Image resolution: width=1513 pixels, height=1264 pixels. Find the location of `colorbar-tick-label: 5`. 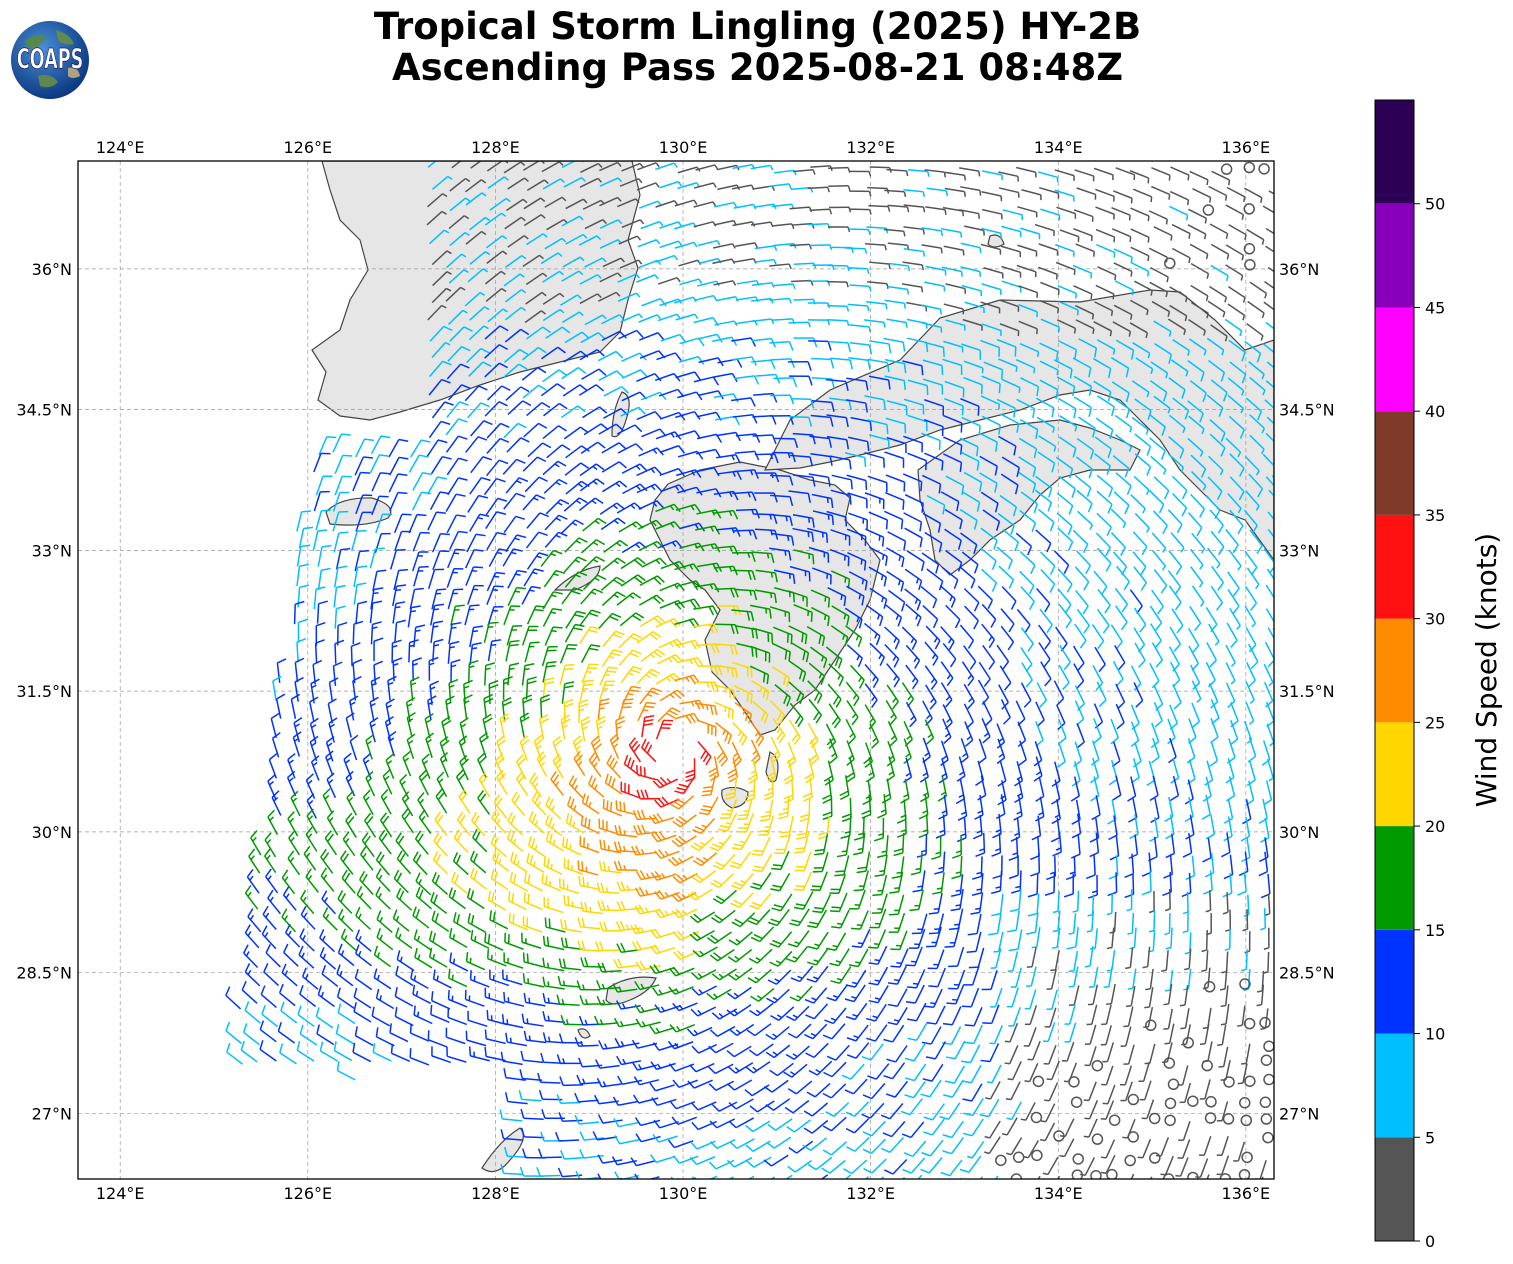

colorbar-tick-label: 5 is located at coordinates (1430, 1137).